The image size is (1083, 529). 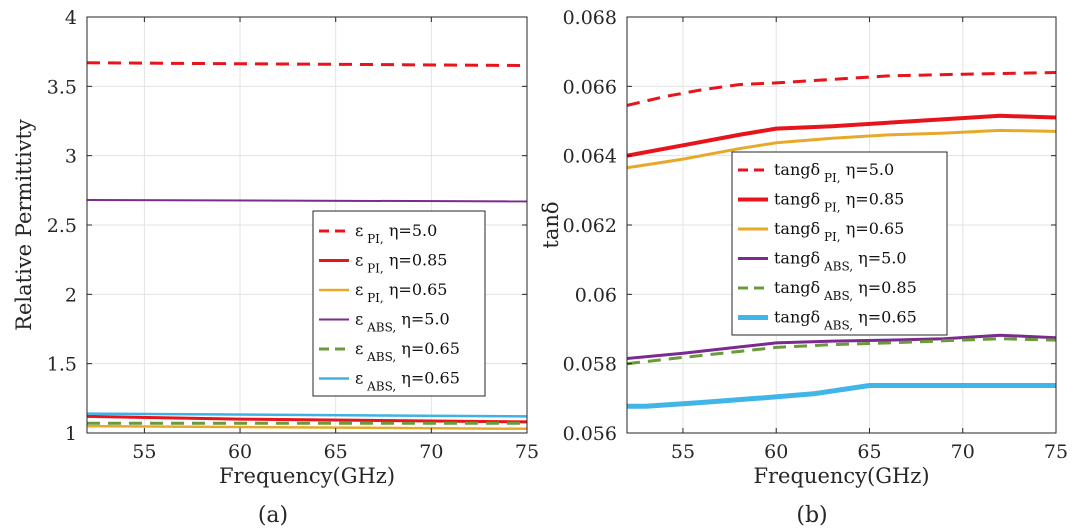 What do you see at coordinates (596, 295) in the screenshot?
I see `y-tick-label: 0.06` at bounding box center [596, 295].